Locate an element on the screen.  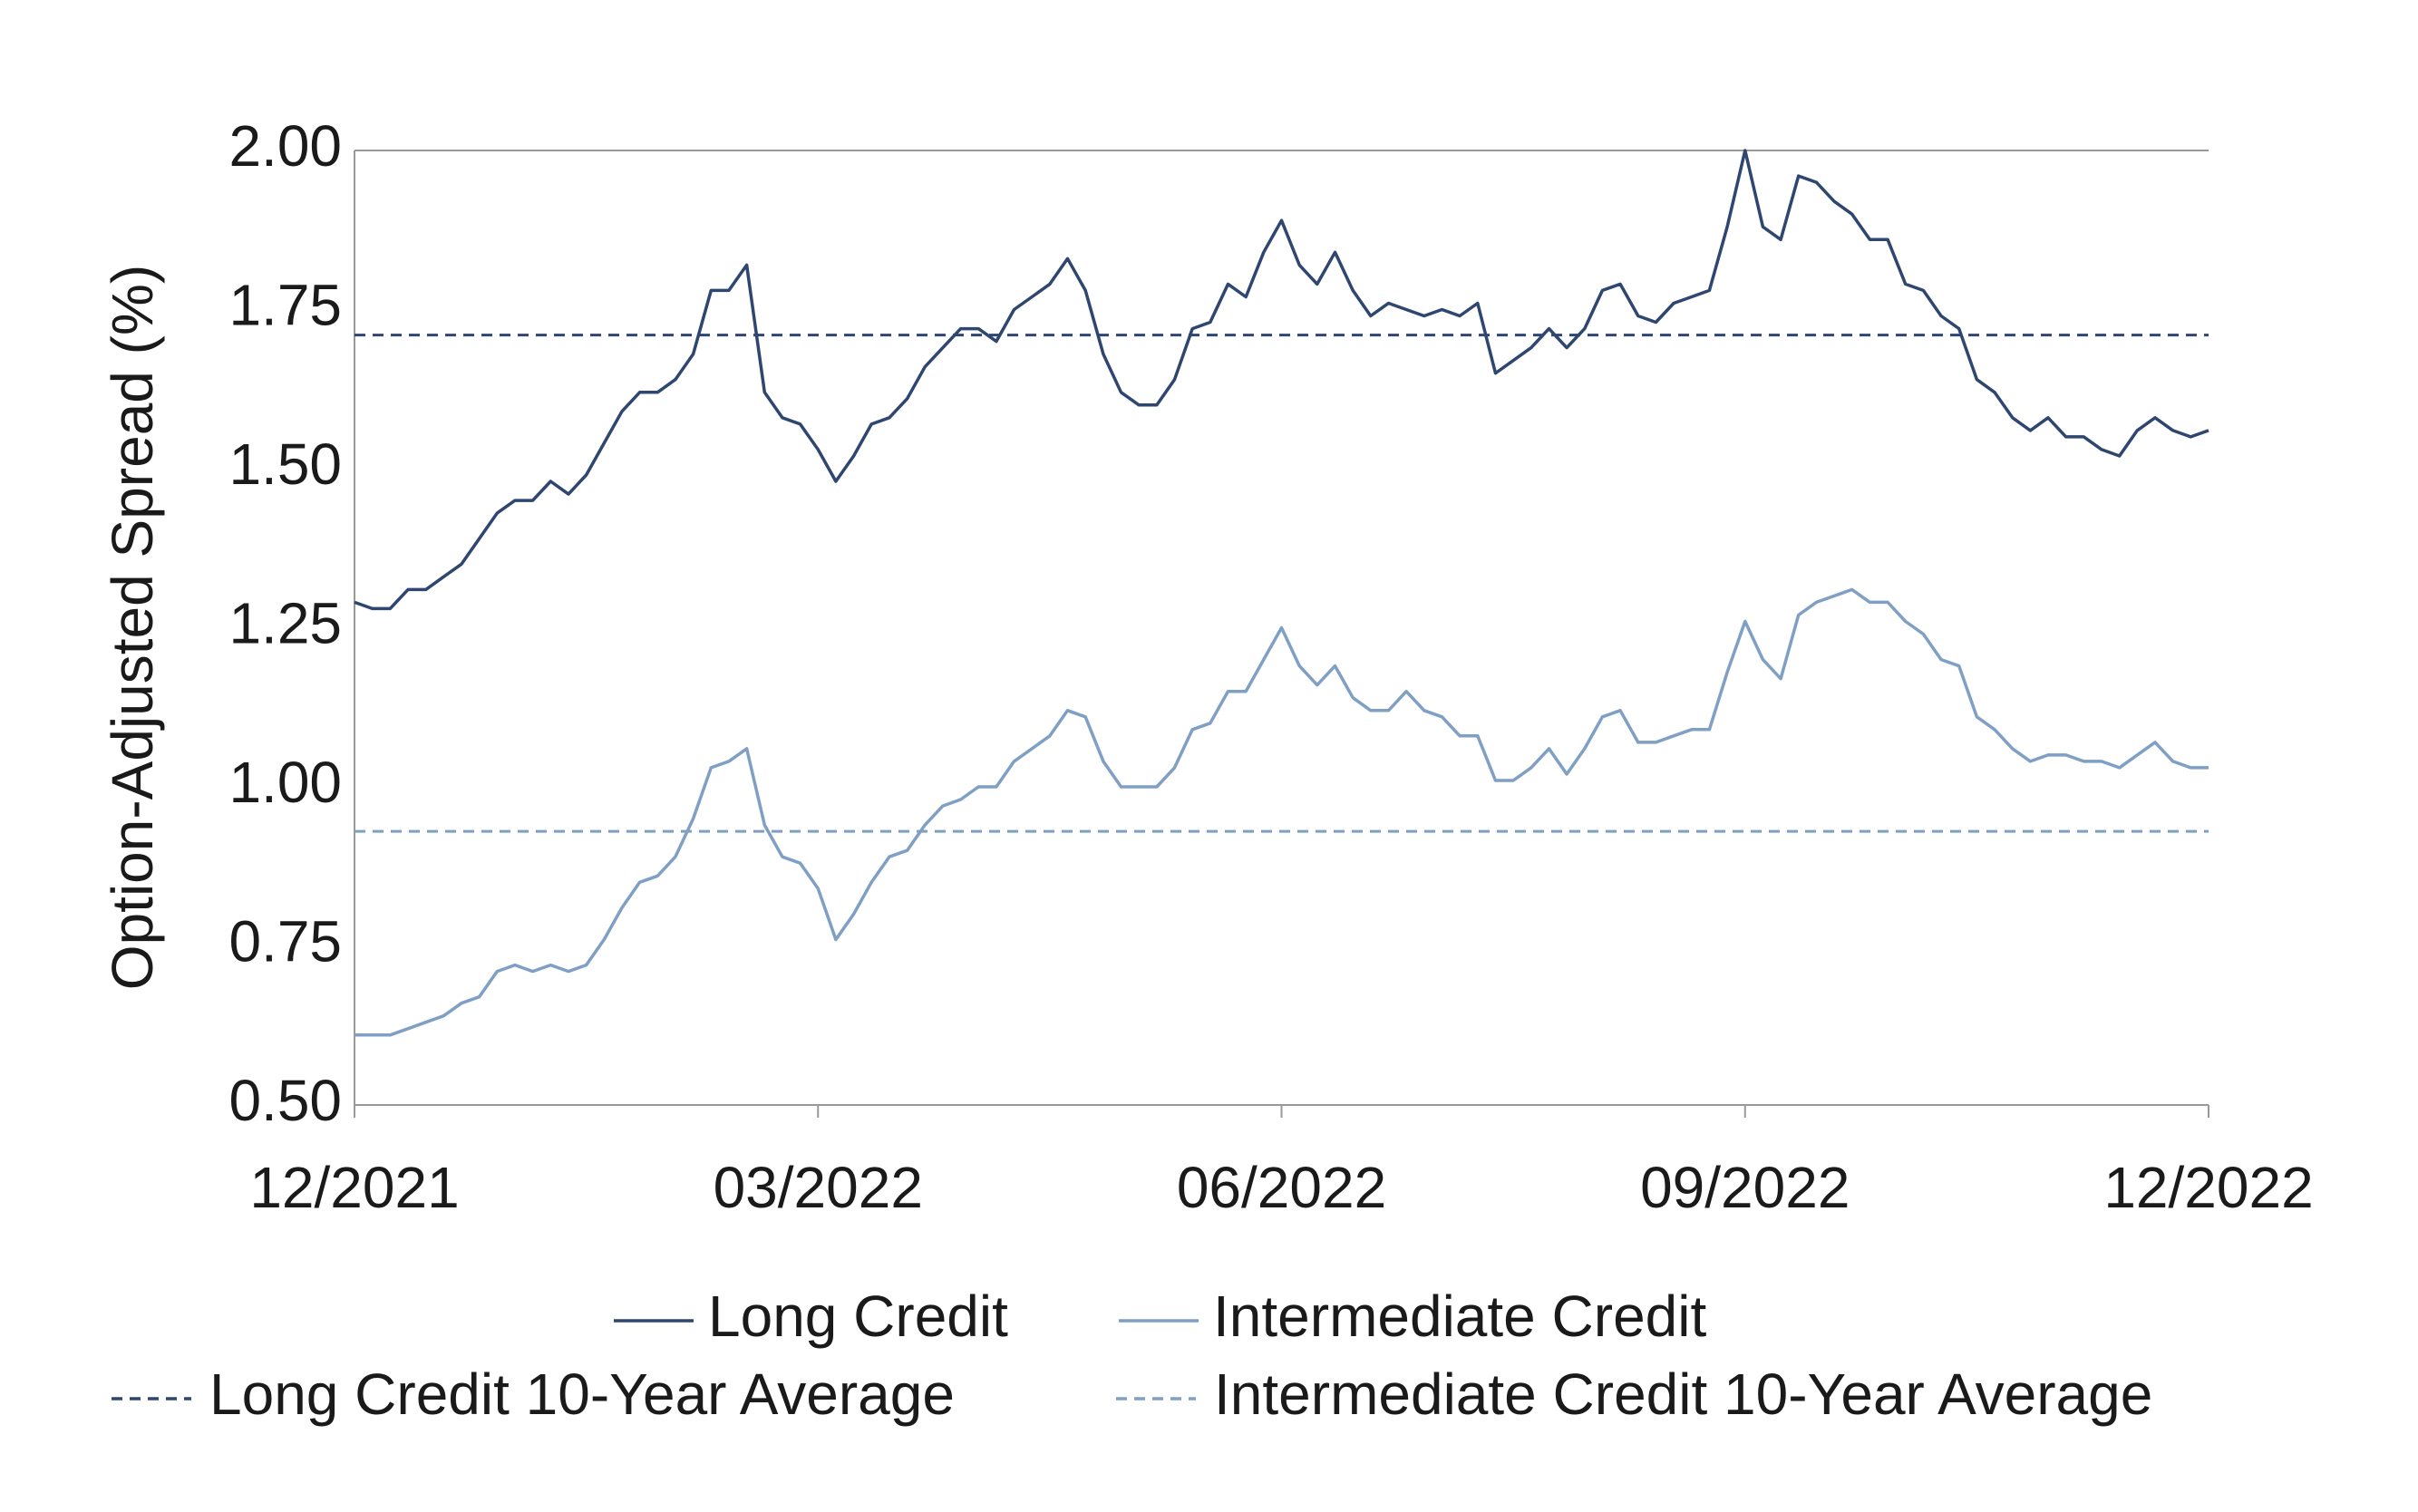
y-tick-label: 1.50 is located at coordinates (285, 464).